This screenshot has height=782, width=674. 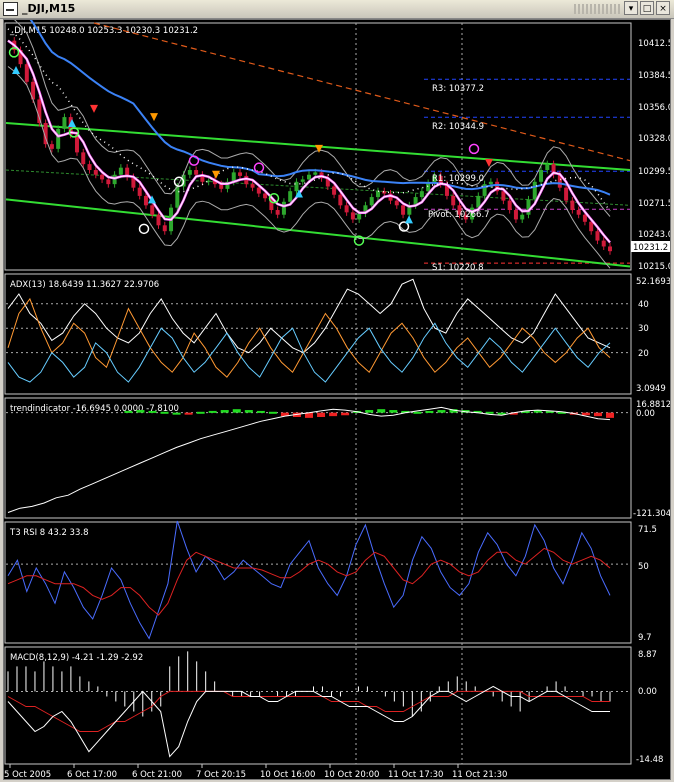 What do you see at coordinates (48, 533) in the screenshot?
I see `rsi-header: T3 RSI 8 43.2 33.8` at bounding box center [48, 533].